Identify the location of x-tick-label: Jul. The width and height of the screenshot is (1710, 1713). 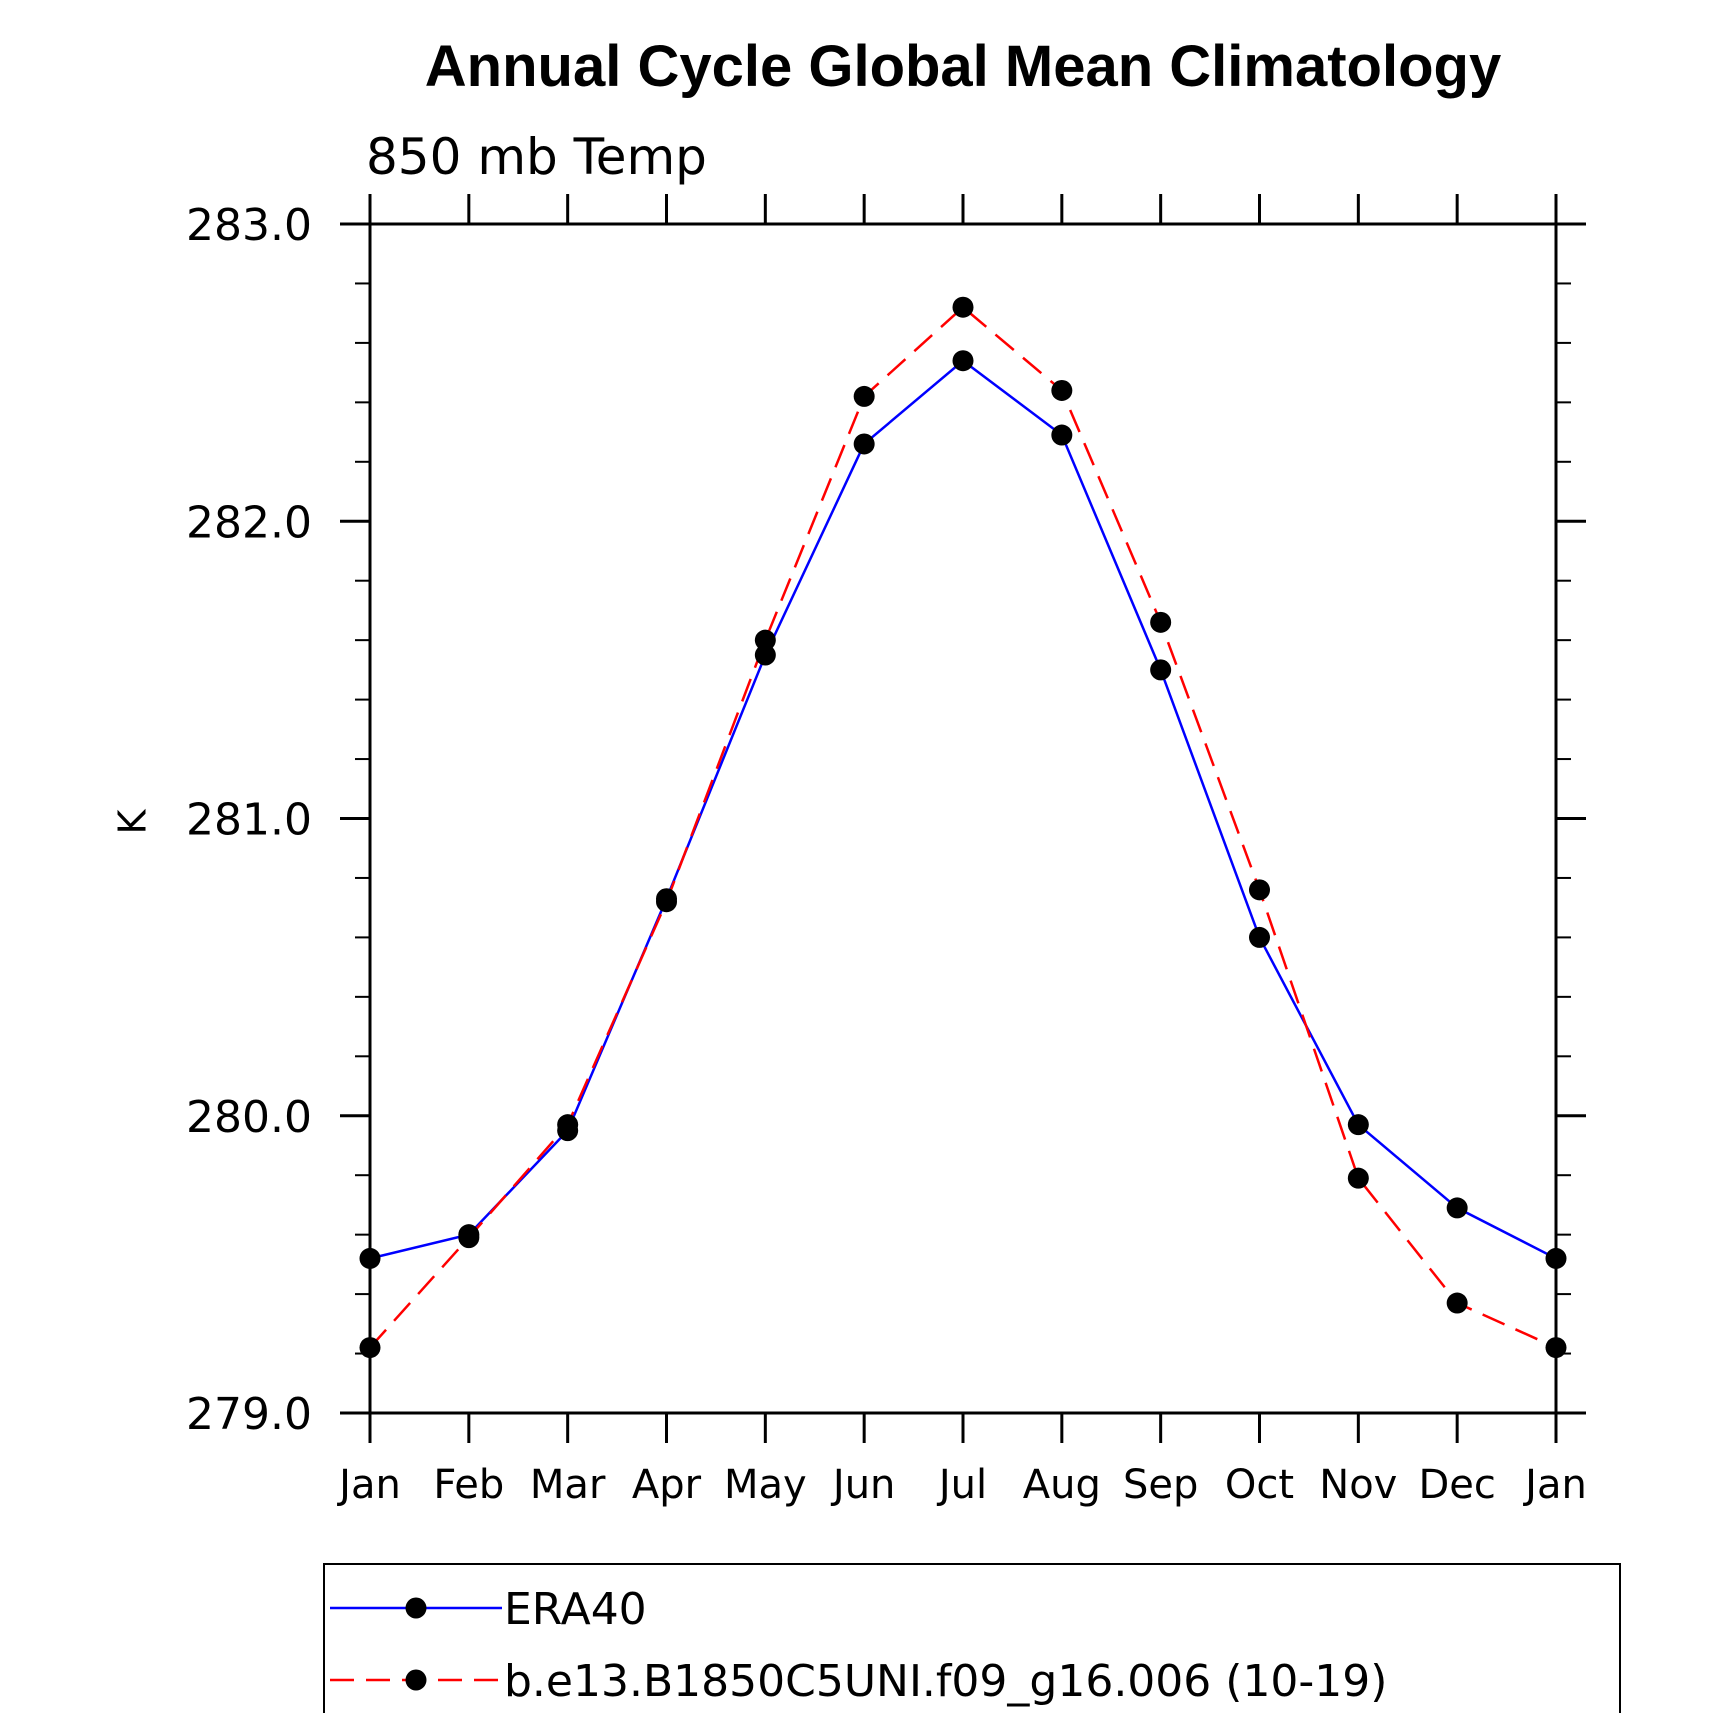
(961, 1485).